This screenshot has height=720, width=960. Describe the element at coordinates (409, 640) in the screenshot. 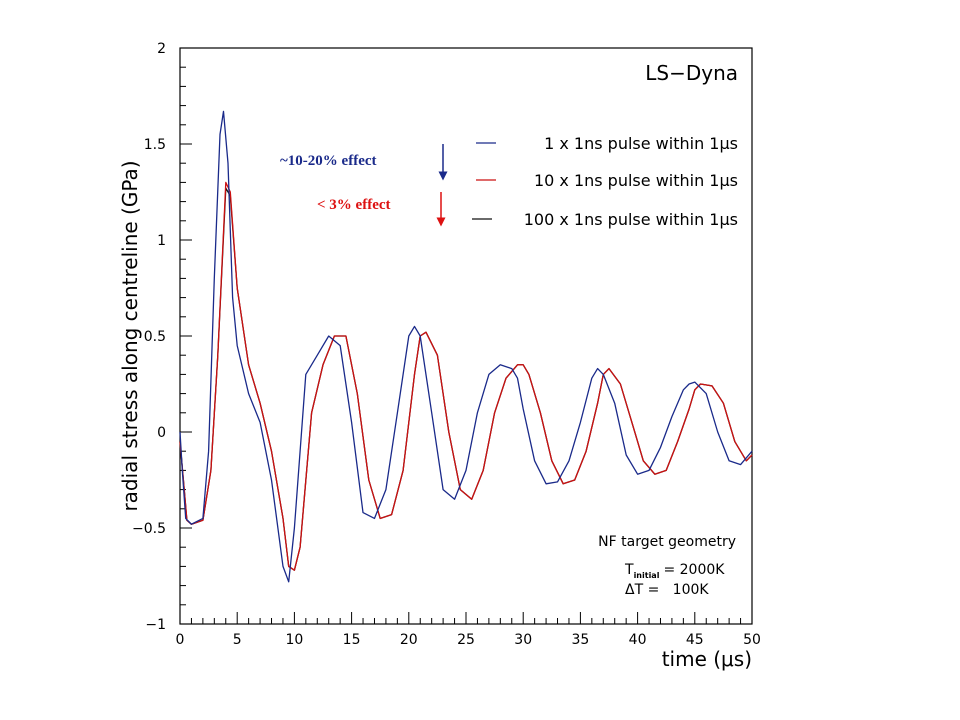

I see `x-tick-label: 20` at that location.